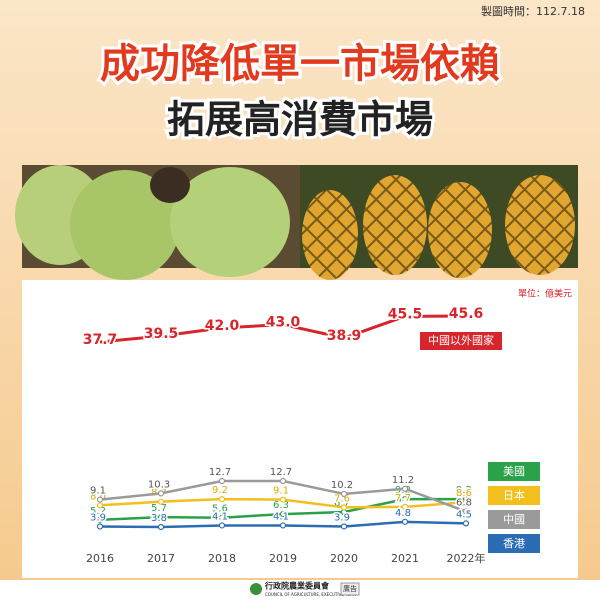 The image size is (600, 604). What do you see at coordinates (220, 509) in the screenshot?
I see `value-label: 5.6` at bounding box center [220, 509].